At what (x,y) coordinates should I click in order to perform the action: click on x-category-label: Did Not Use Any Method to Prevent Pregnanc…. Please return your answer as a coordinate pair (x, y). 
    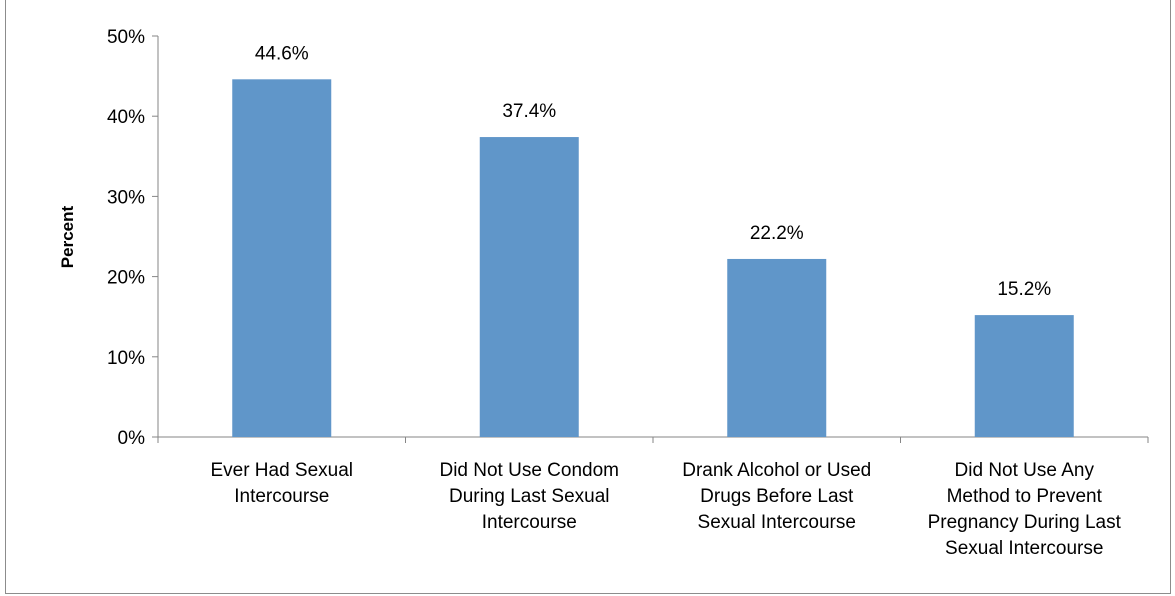
    Looking at the image, I should click on (1025, 509).